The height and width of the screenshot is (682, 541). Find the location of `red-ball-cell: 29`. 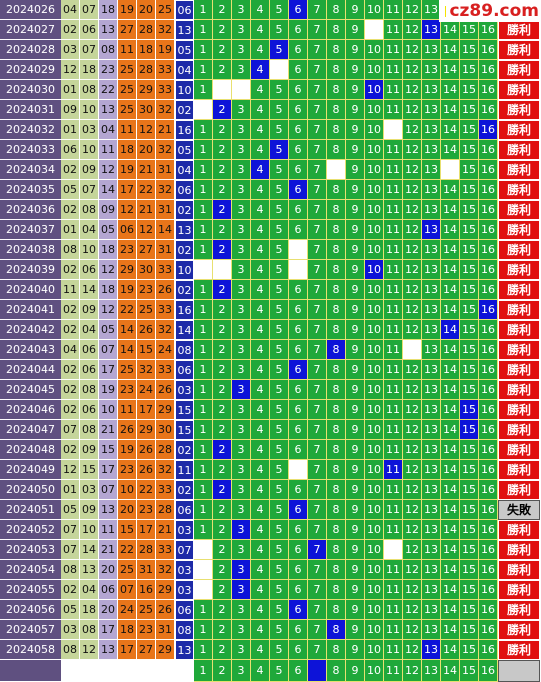

red-ball-cell: 29 is located at coordinates (127, 270).